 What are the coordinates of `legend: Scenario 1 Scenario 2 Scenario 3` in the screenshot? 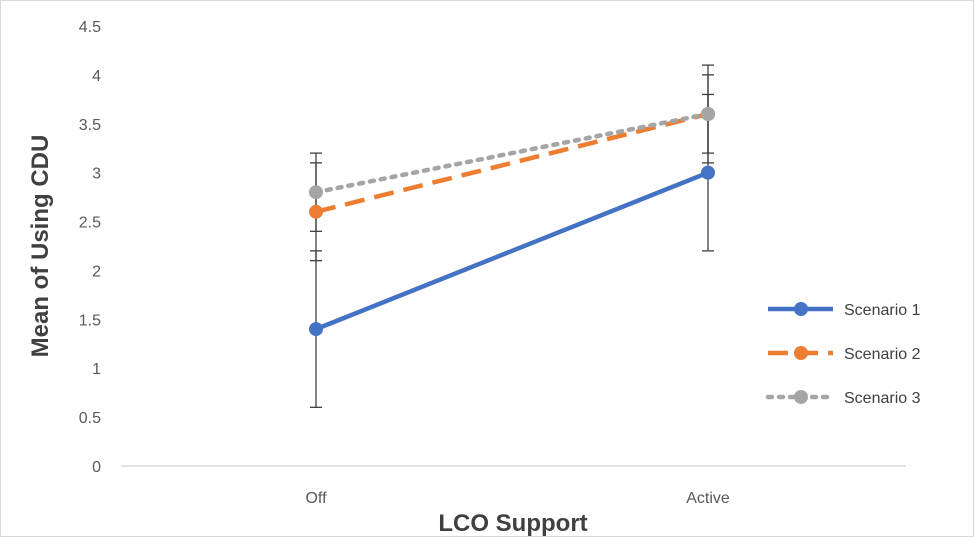 It's located at (843, 354).